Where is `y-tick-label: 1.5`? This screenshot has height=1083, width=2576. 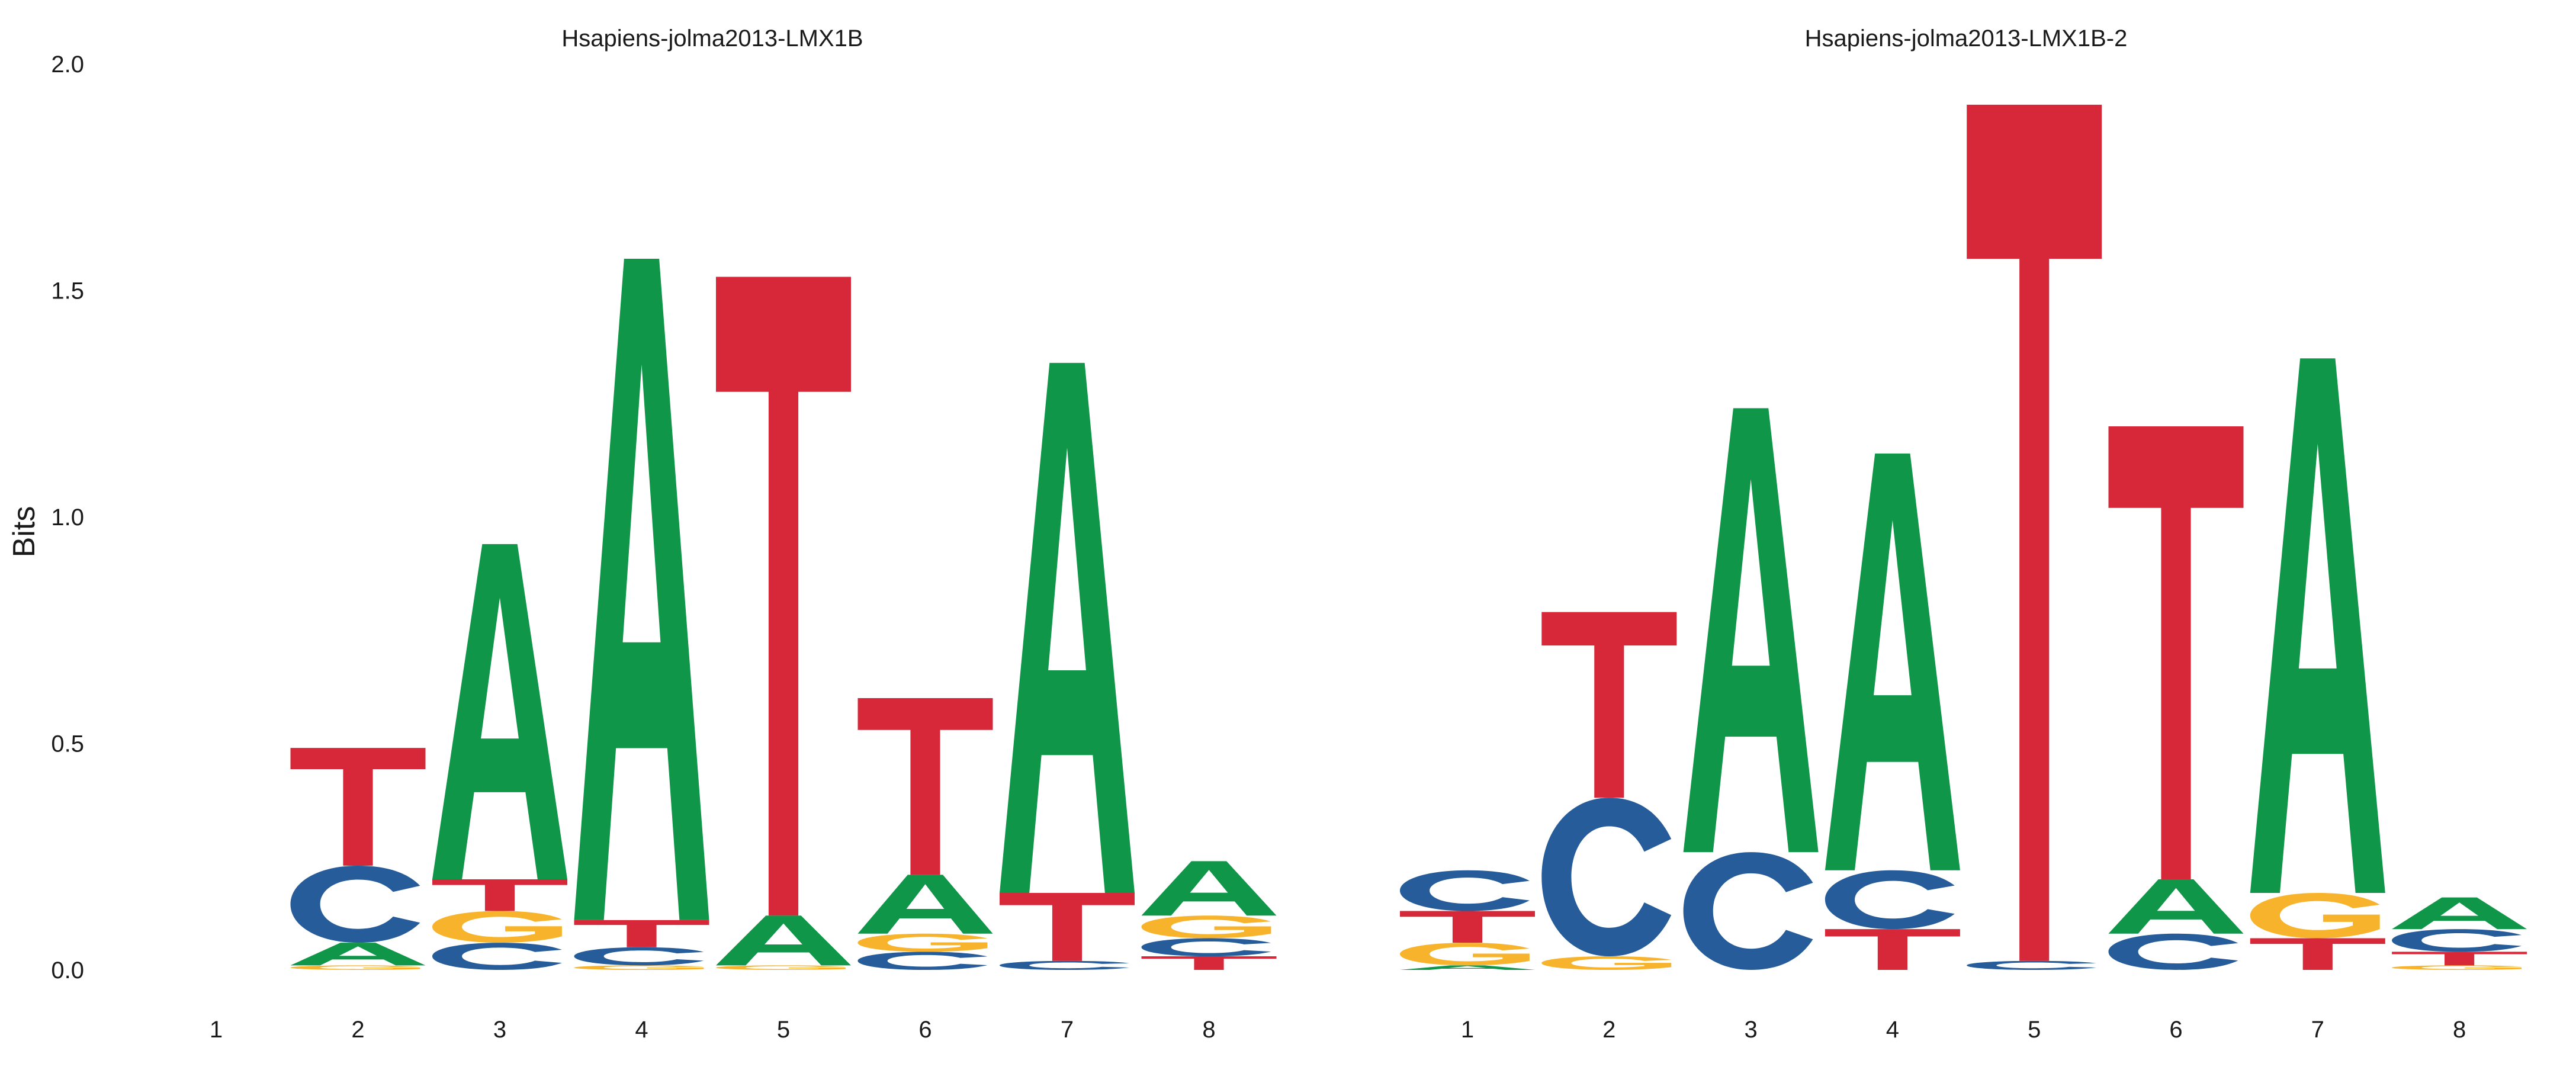 y-tick-label: 1.5 is located at coordinates (67, 291).